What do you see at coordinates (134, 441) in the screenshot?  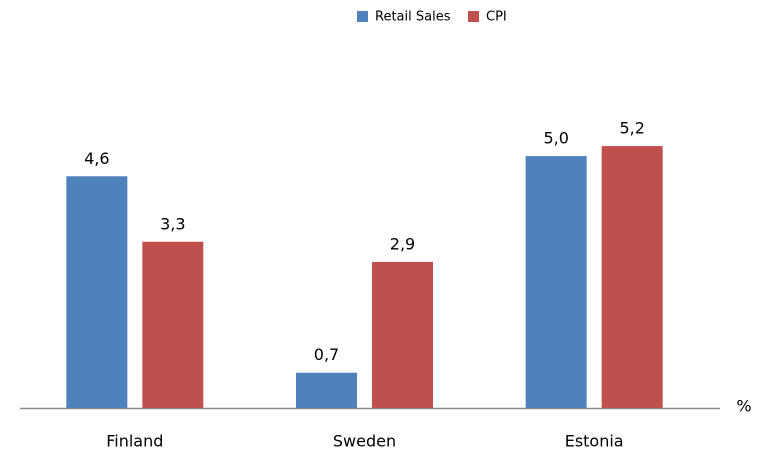 I see `x-tick-label: Finland` at bounding box center [134, 441].